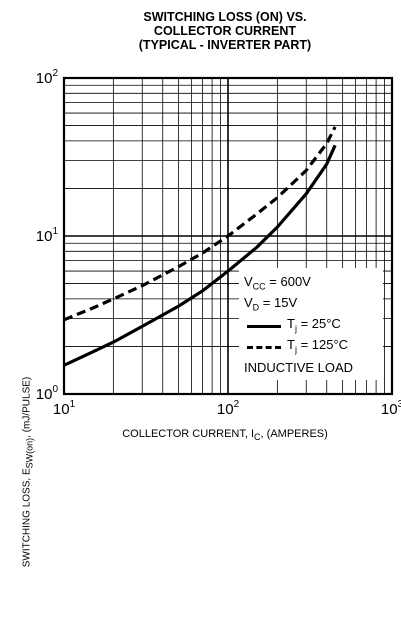  I want to click on legend-dashed-line-sample, so click(264, 347).